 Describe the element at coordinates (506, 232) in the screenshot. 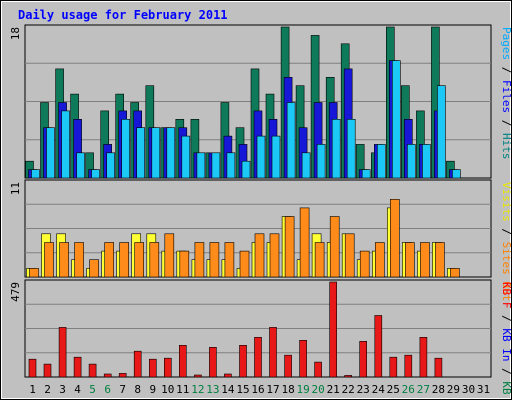

I see `panel-2-legend-item-1: /` at that location.